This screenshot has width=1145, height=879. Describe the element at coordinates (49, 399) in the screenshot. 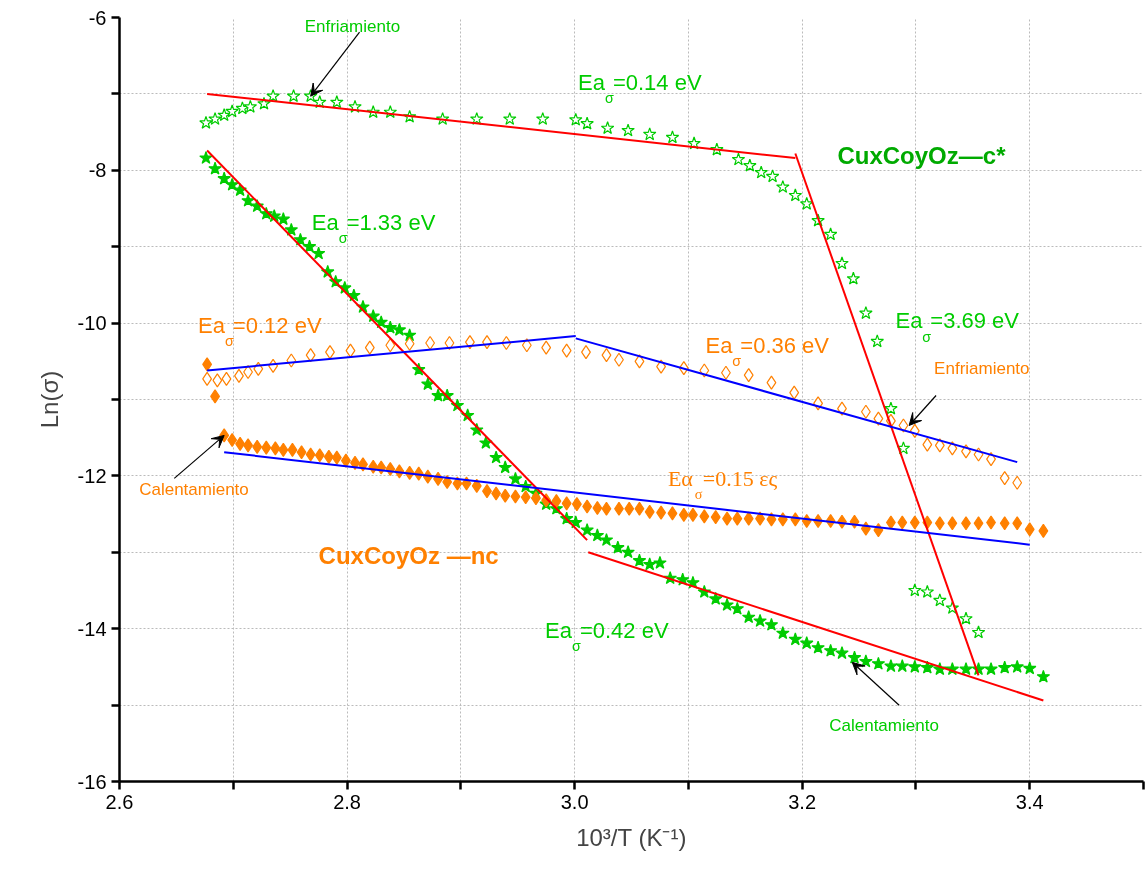

I see `y-axis-title: Ln(σ)` at that location.